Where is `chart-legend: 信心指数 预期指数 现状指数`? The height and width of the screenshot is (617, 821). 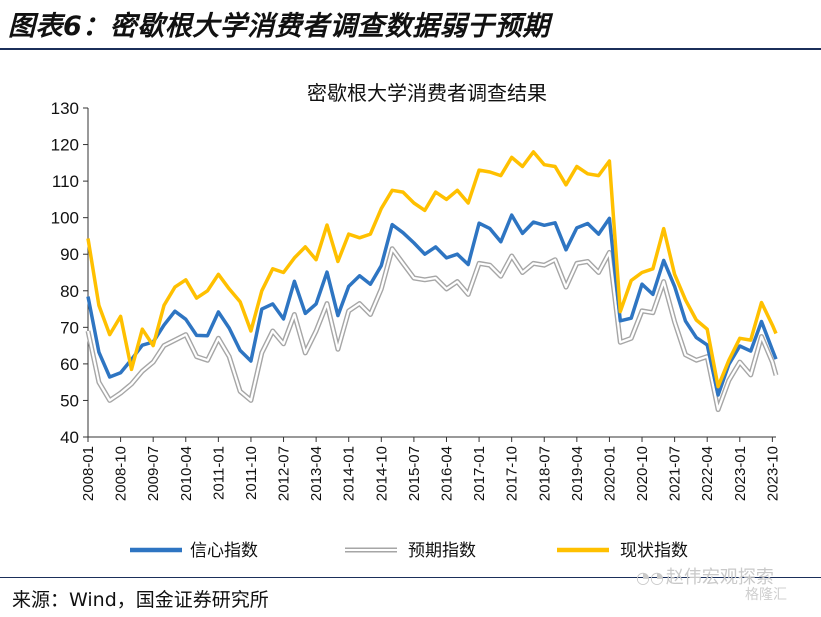
chart-legend: 信心指数 预期指数 现状指数 is located at coordinates (409, 551).